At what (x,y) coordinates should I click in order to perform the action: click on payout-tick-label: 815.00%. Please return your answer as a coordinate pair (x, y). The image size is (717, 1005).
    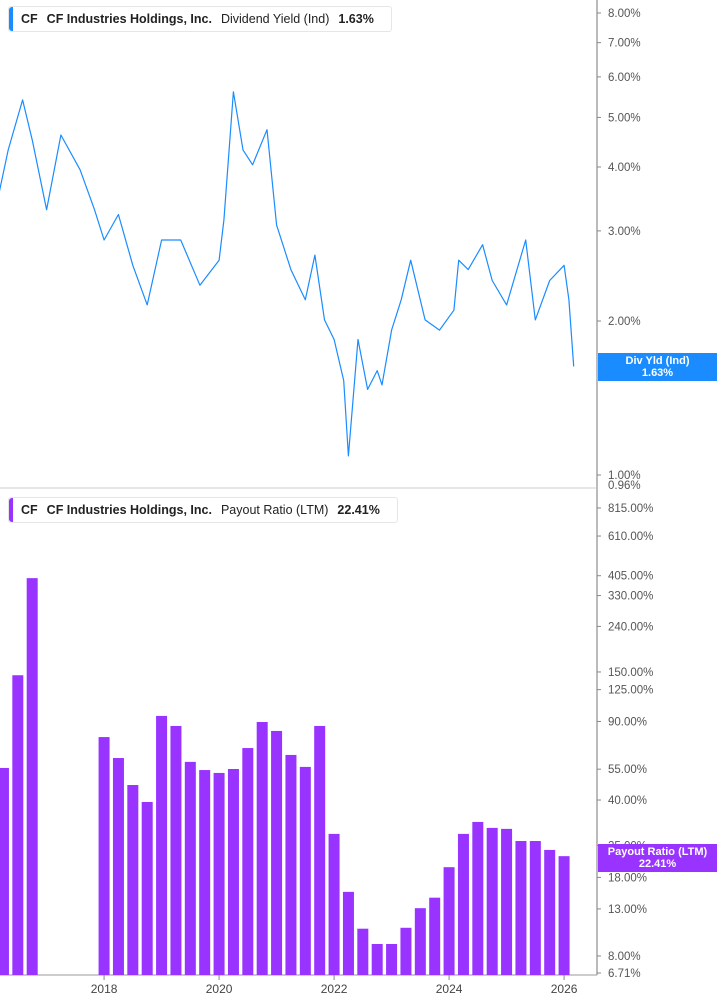
    Looking at the image, I should click on (630, 509).